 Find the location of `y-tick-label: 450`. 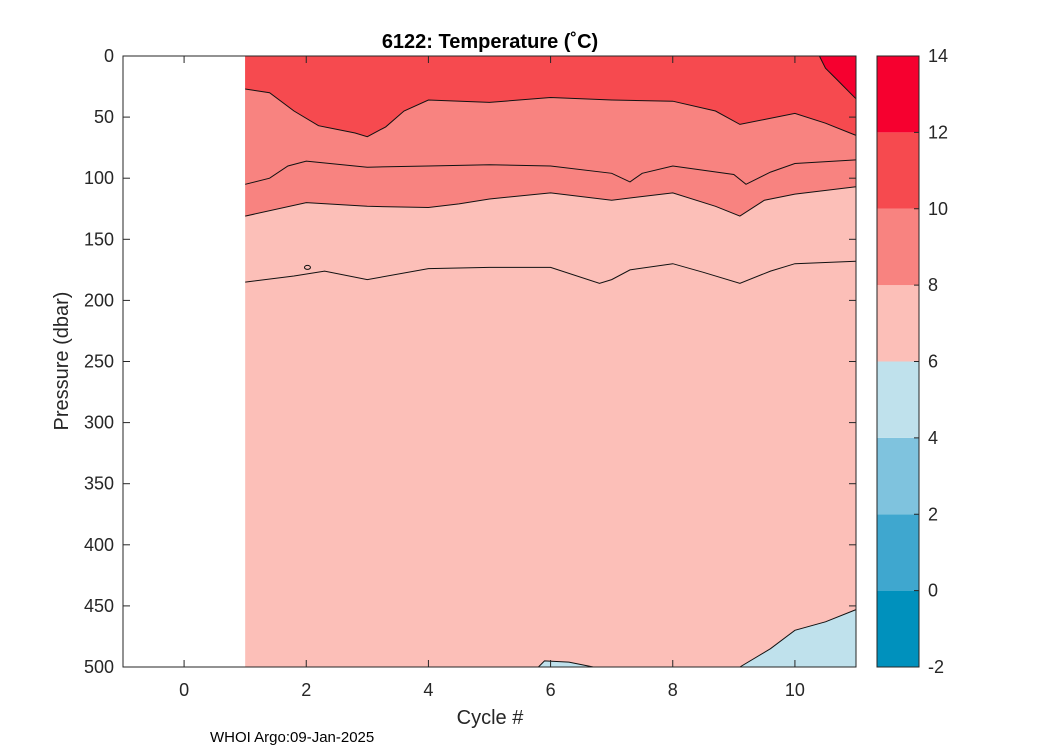

y-tick-label: 450 is located at coordinates (99, 606).